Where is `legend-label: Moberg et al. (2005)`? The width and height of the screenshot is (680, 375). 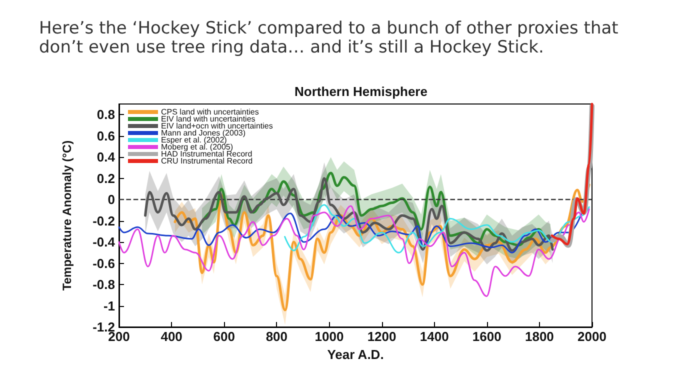
legend-label: Moberg et al. (2005) is located at coordinates (197, 147).